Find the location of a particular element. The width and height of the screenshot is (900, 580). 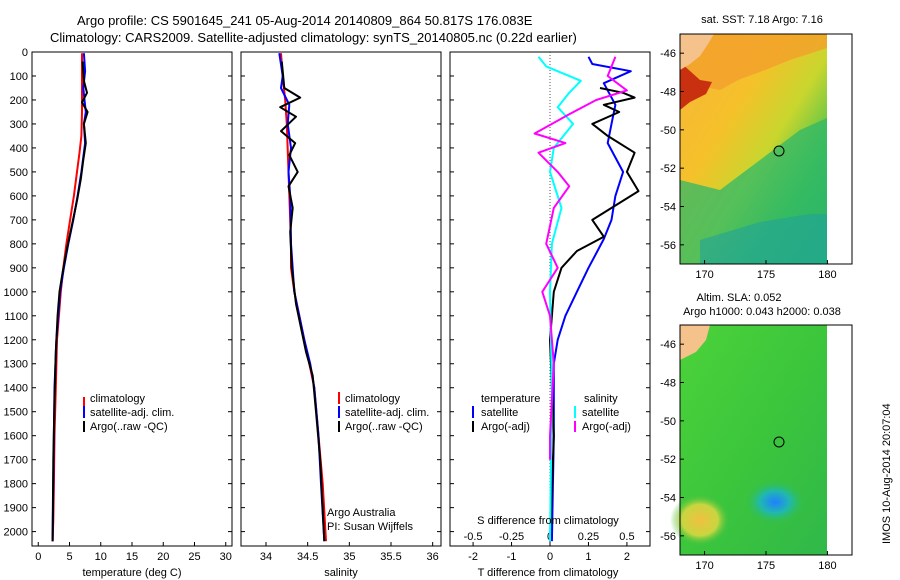

sla-map-title2: Argo h1000: 0.043 h2000: 0.038 is located at coordinates (762, 312).